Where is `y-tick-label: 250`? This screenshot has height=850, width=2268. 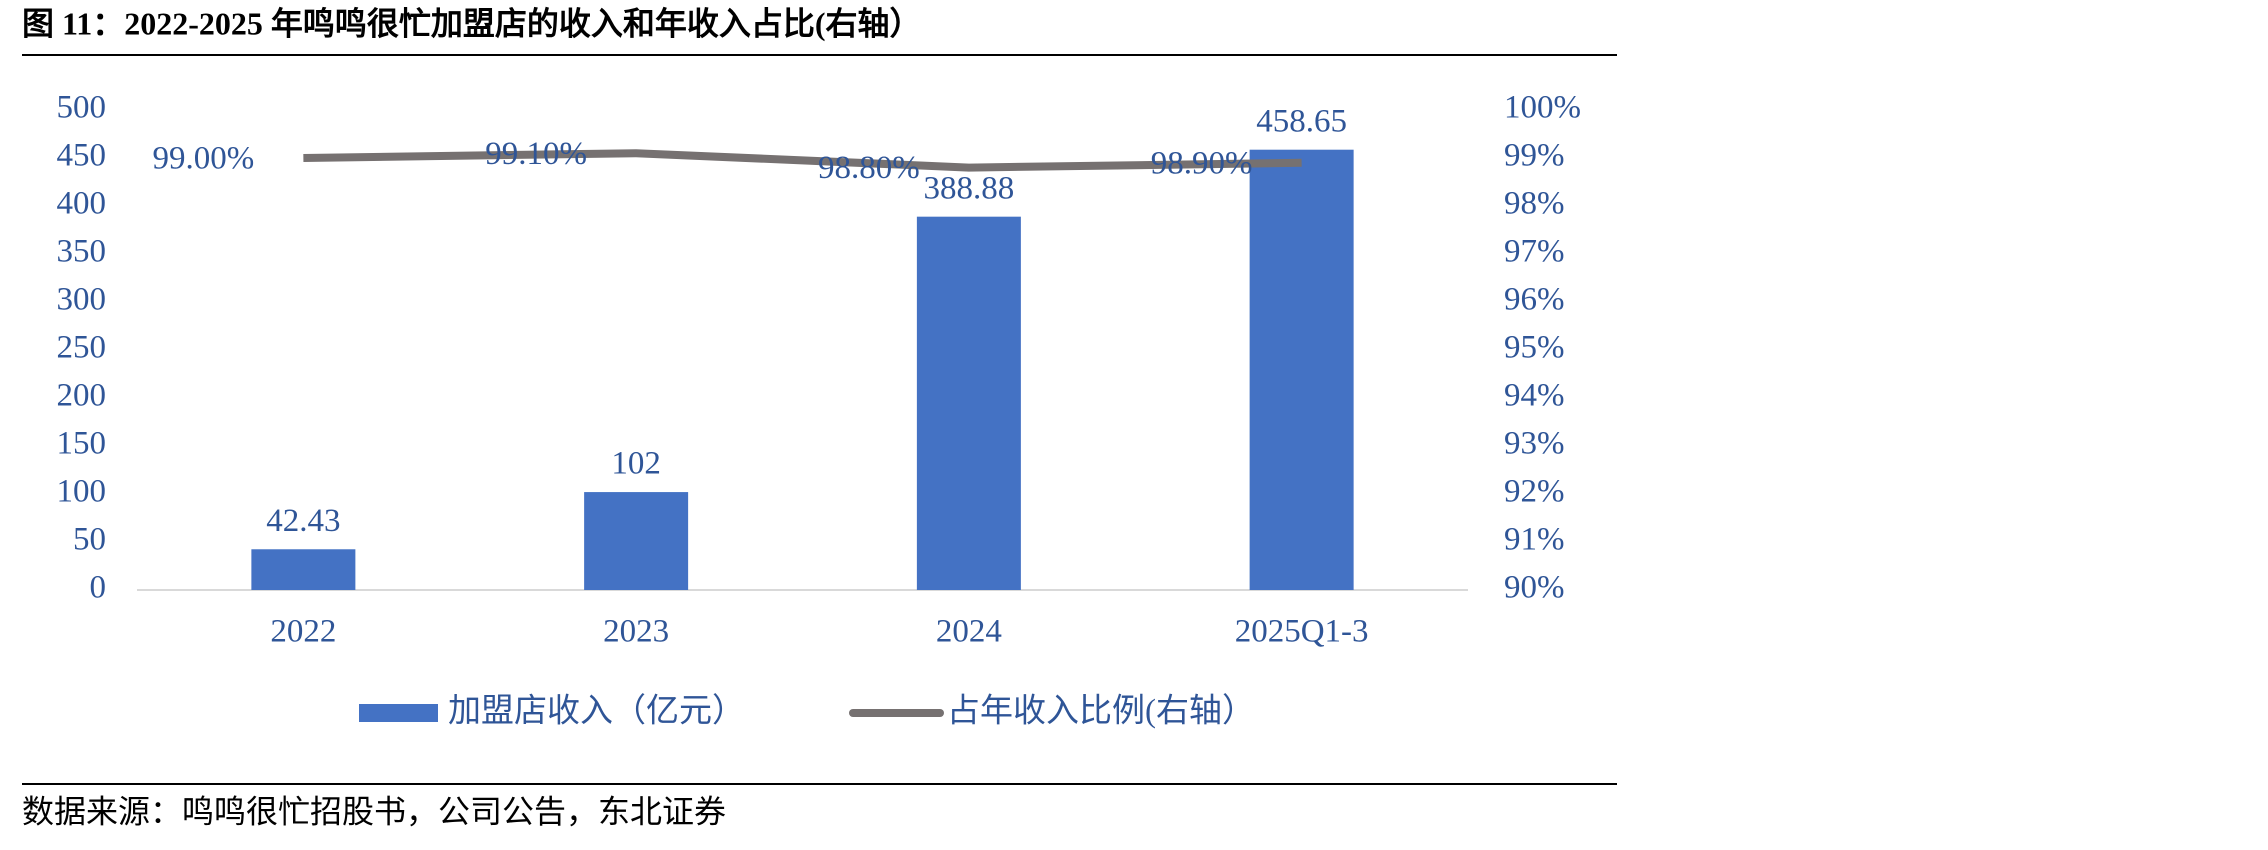
y-tick-label: 250 is located at coordinates (82, 348).